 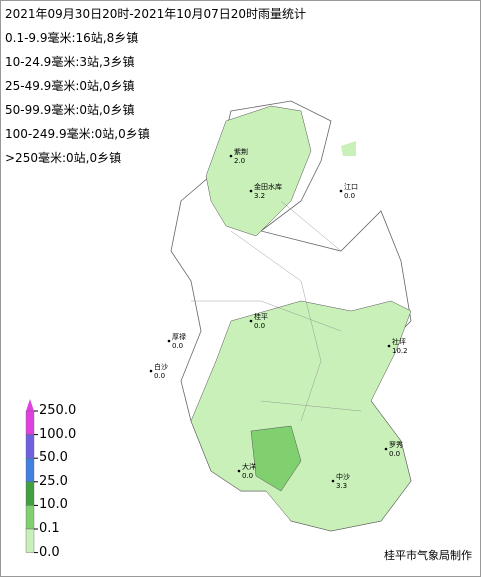 I want to click on title: 2021年09月30日20时-2021年10月07日20时雨量统计, so click(x=156, y=14).